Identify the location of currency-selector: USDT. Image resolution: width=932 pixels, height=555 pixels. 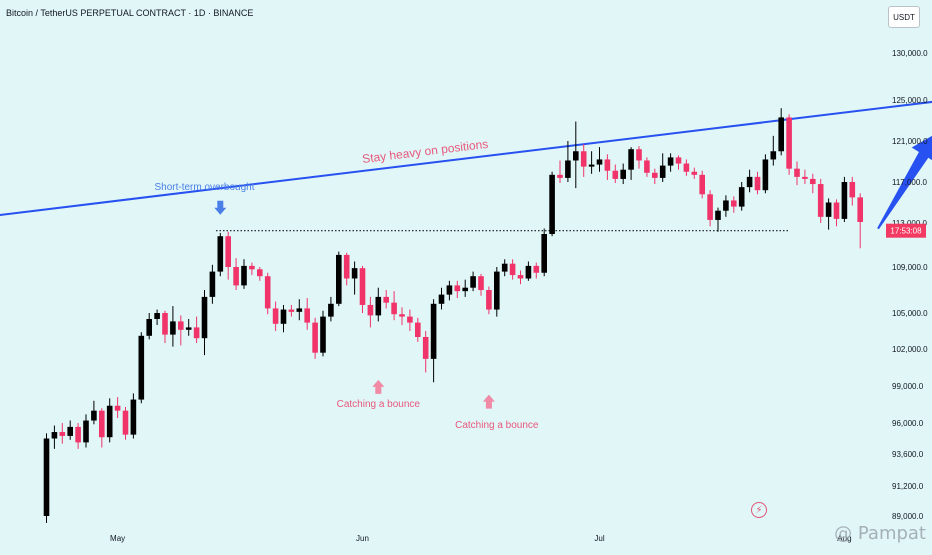
(904, 17).